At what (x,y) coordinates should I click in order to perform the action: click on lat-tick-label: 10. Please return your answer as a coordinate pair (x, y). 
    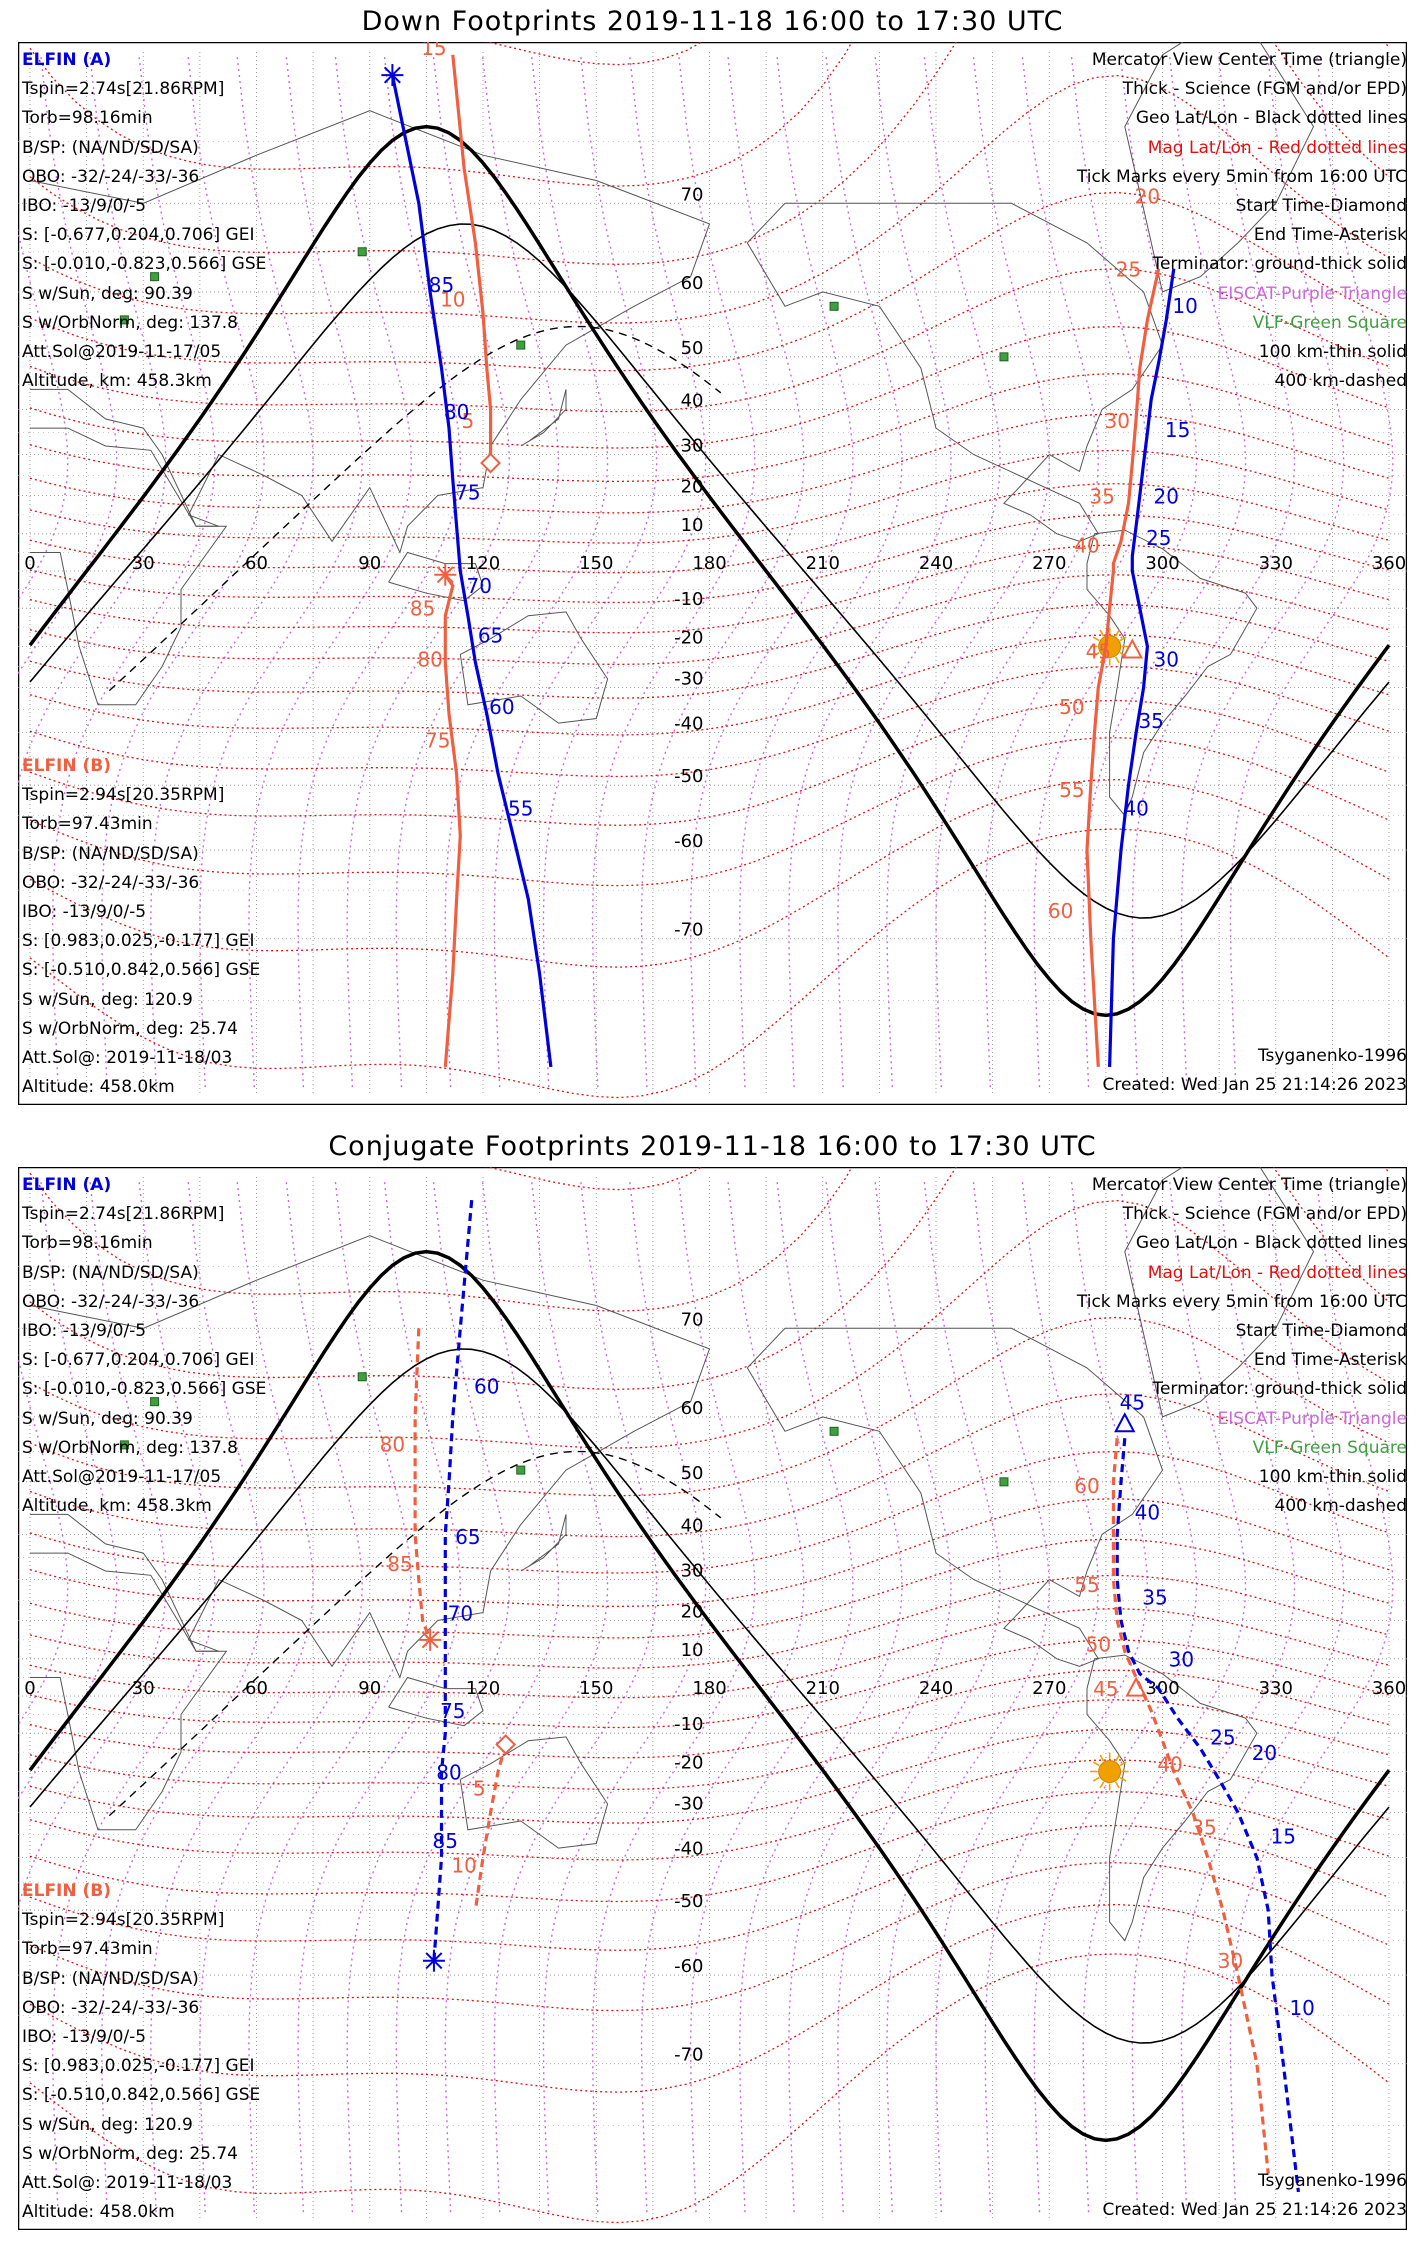
    Looking at the image, I should click on (692, 1650).